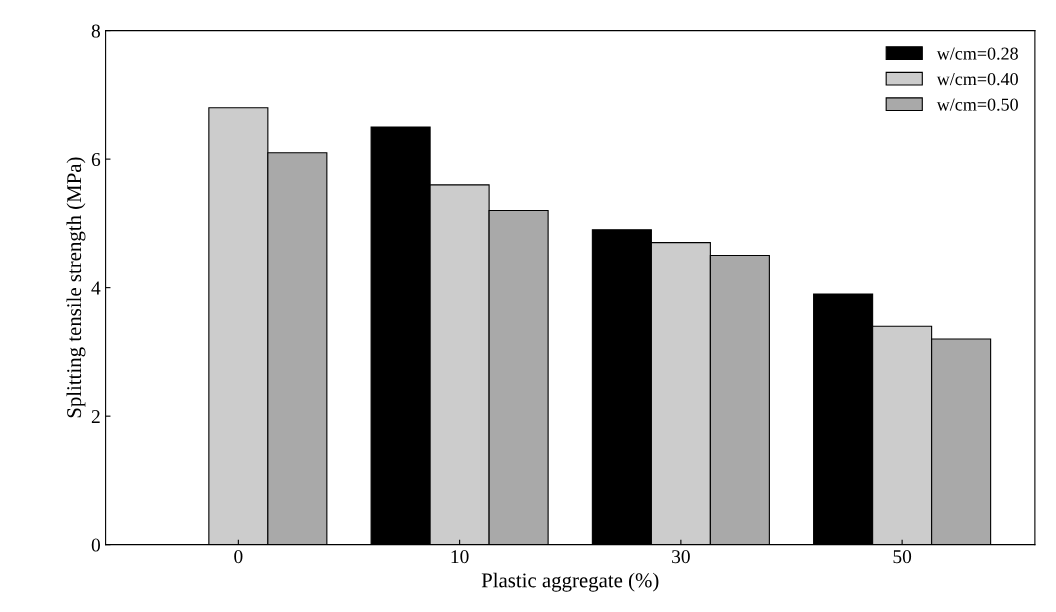  I want to click on y-axis-title: Splitting tensile strength (MPa), so click(76, 287).